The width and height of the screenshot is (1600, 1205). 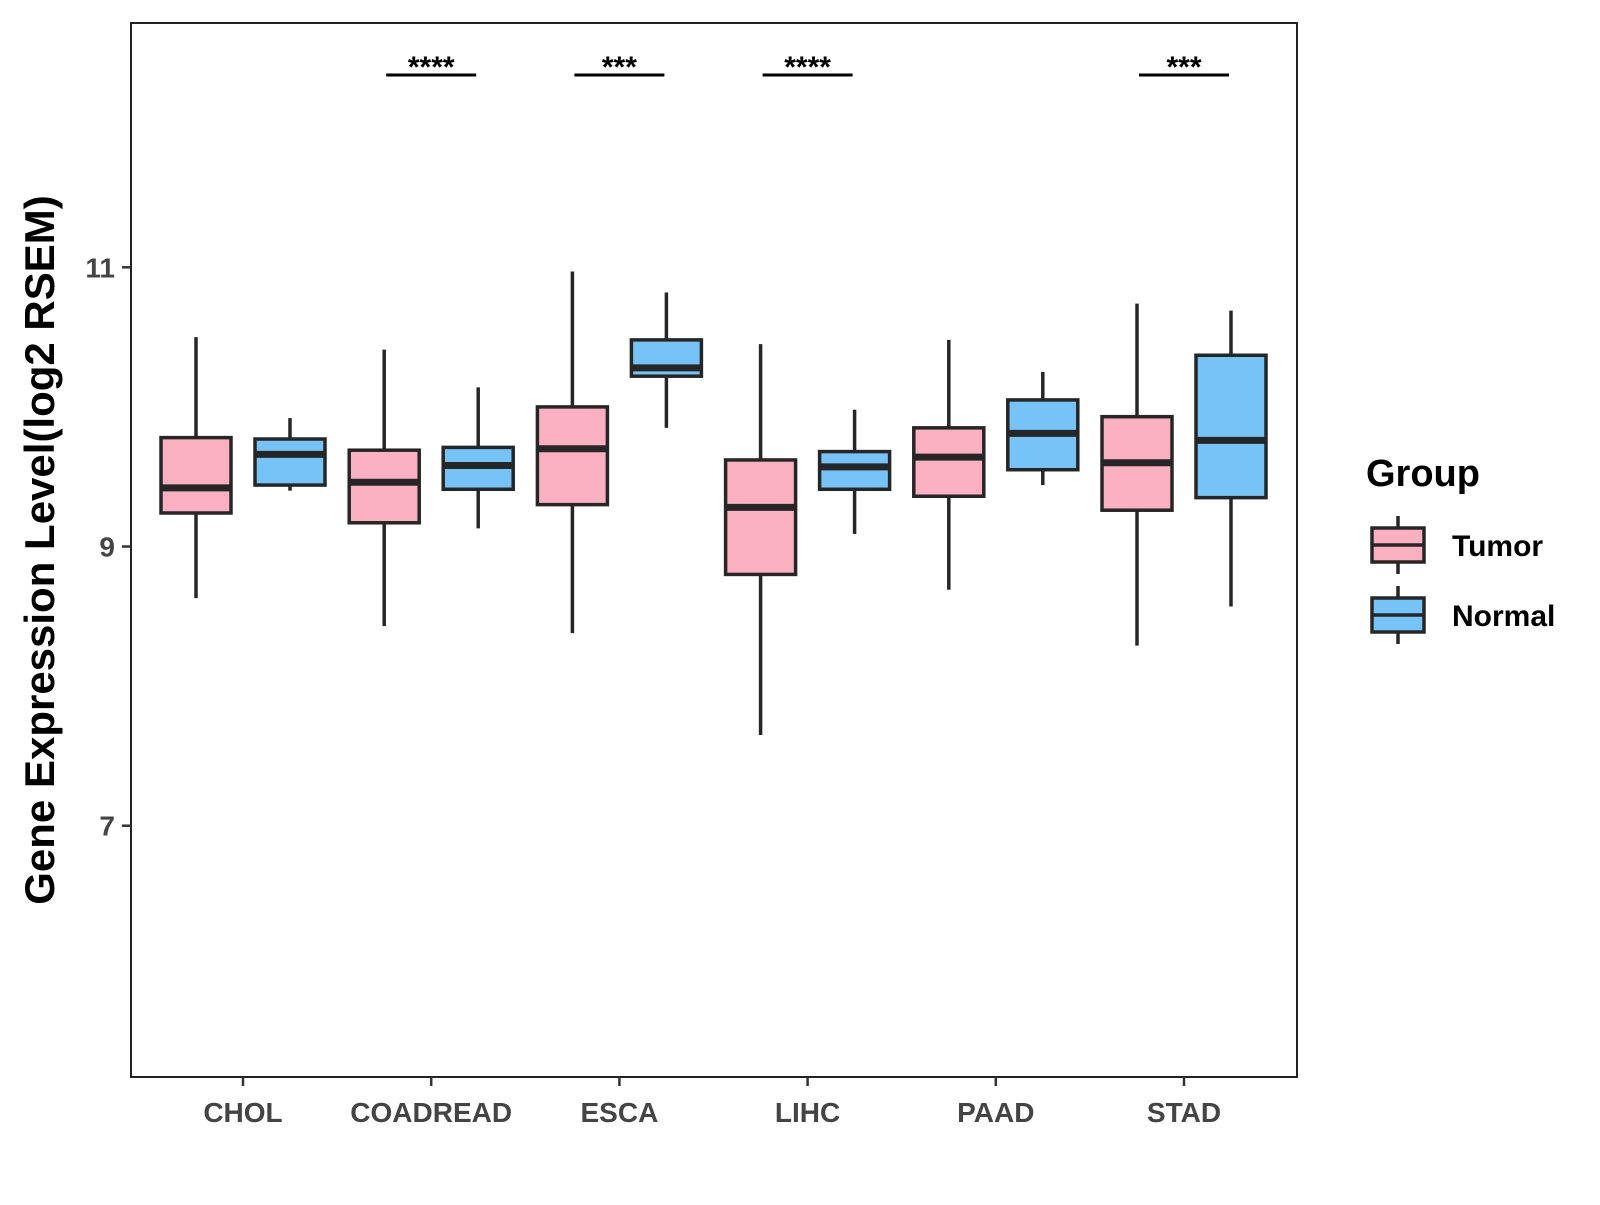 I want to click on significance-label-coadread: ****, so click(x=431, y=67).